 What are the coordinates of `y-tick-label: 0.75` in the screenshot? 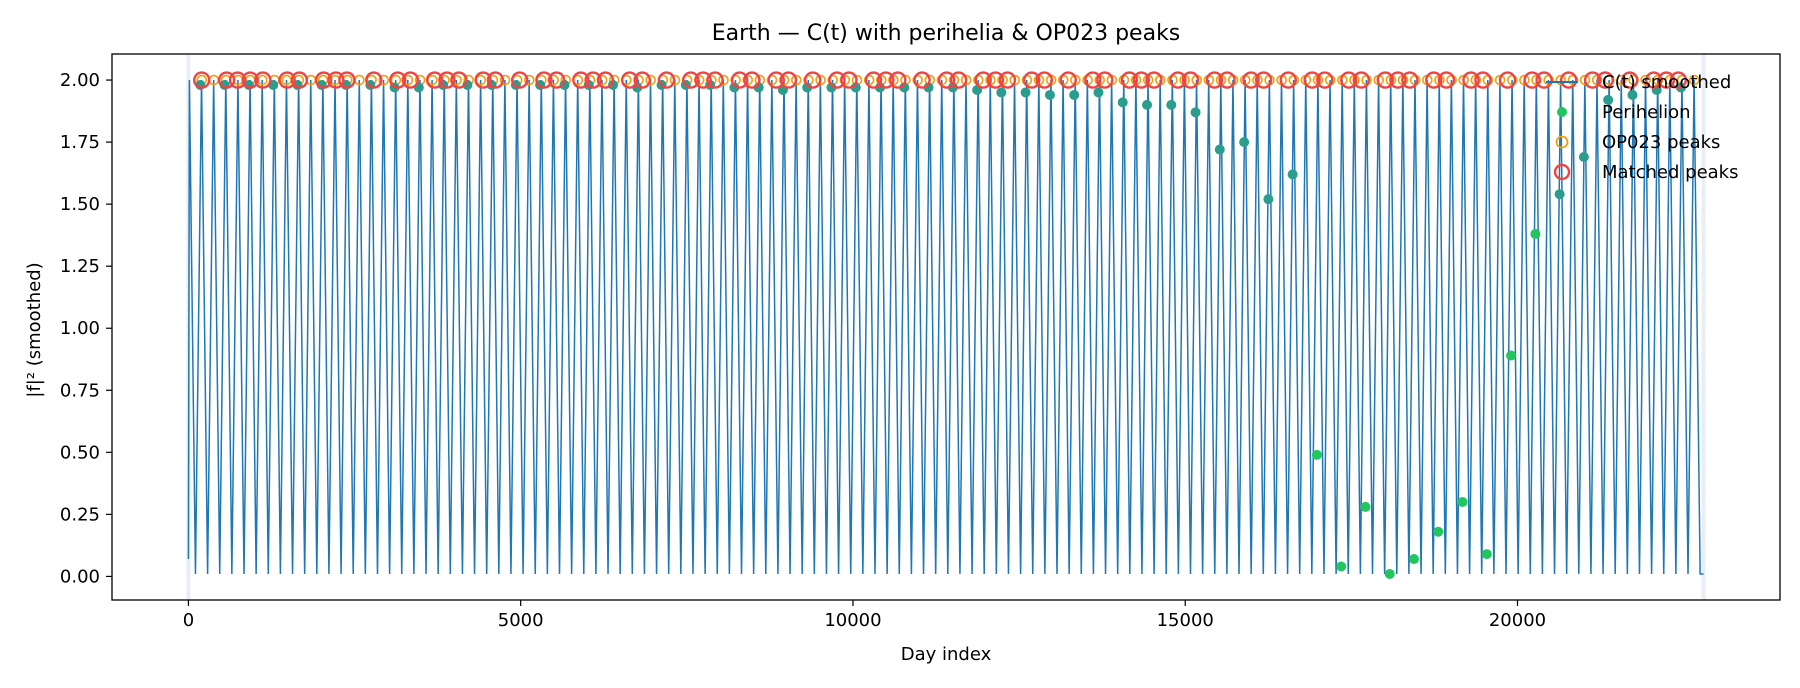 It's located at (80, 390).